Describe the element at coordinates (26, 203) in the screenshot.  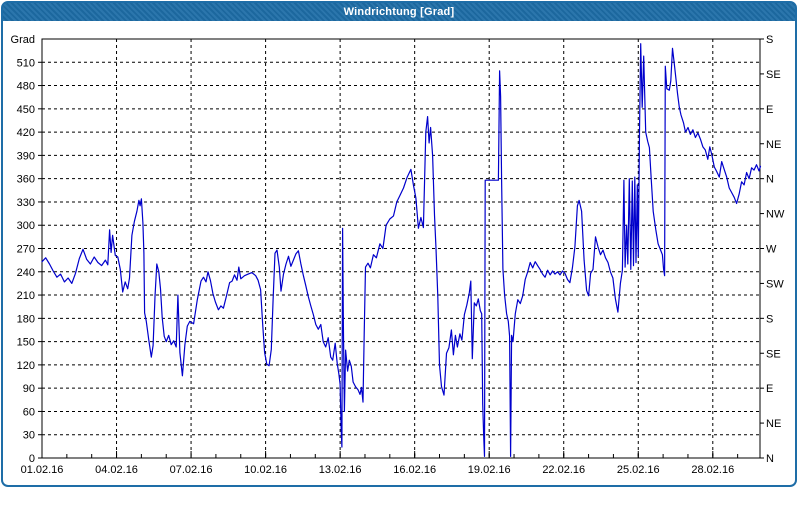
I see `y-axis-label: 330` at that location.